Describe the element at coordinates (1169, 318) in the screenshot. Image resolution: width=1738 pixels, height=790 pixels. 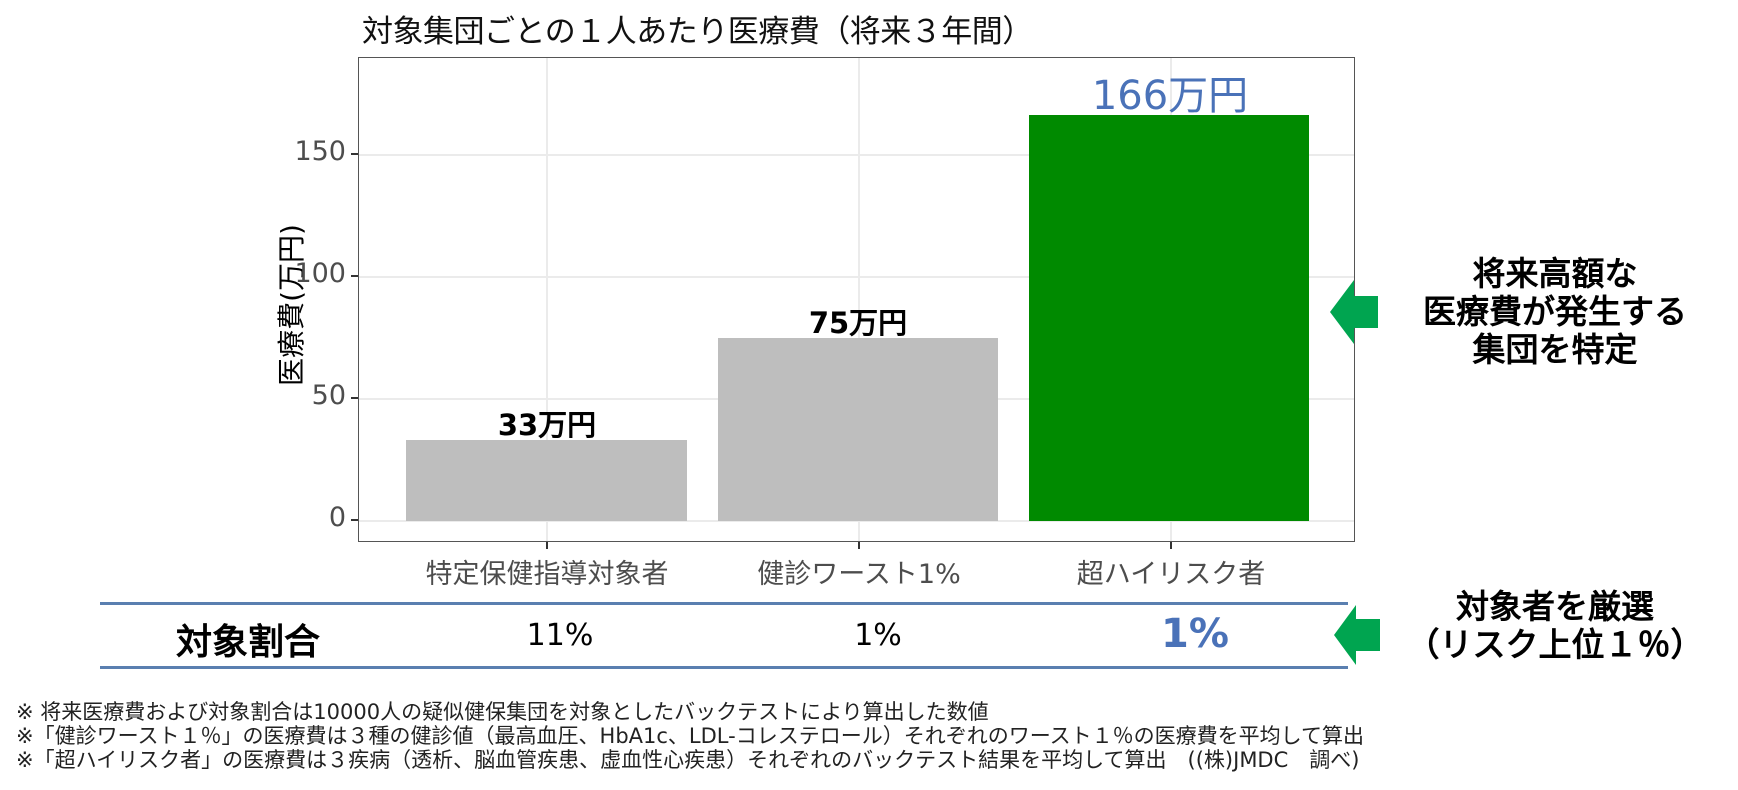
I see `bar-super-high-risk` at that location.